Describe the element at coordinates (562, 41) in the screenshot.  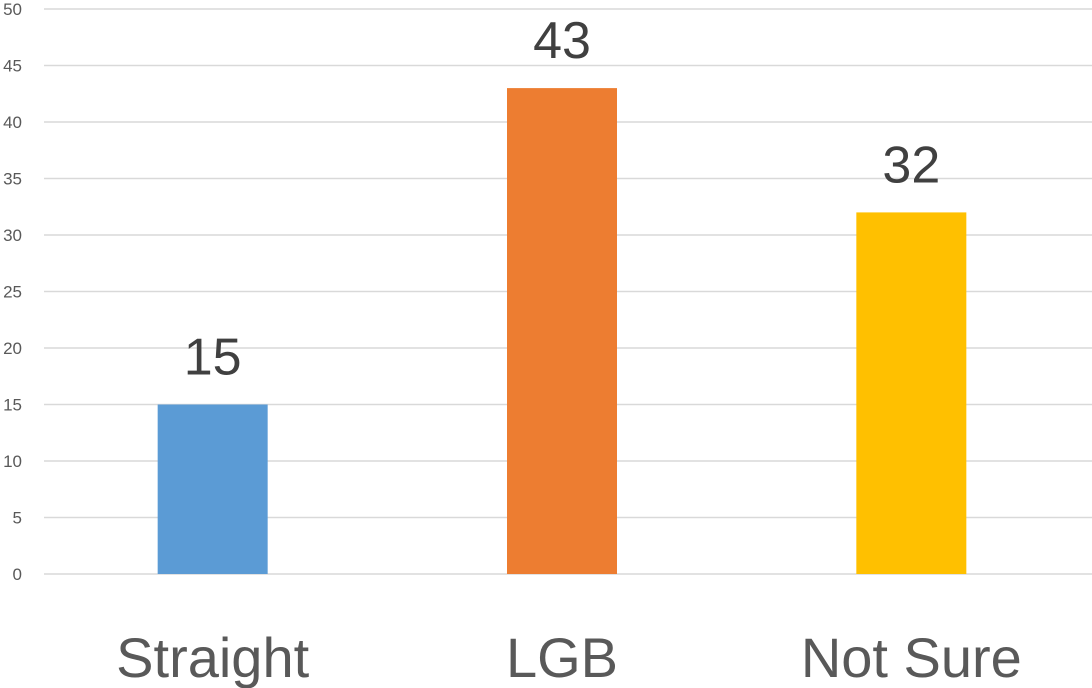
I see `data-label: 43` at that location.